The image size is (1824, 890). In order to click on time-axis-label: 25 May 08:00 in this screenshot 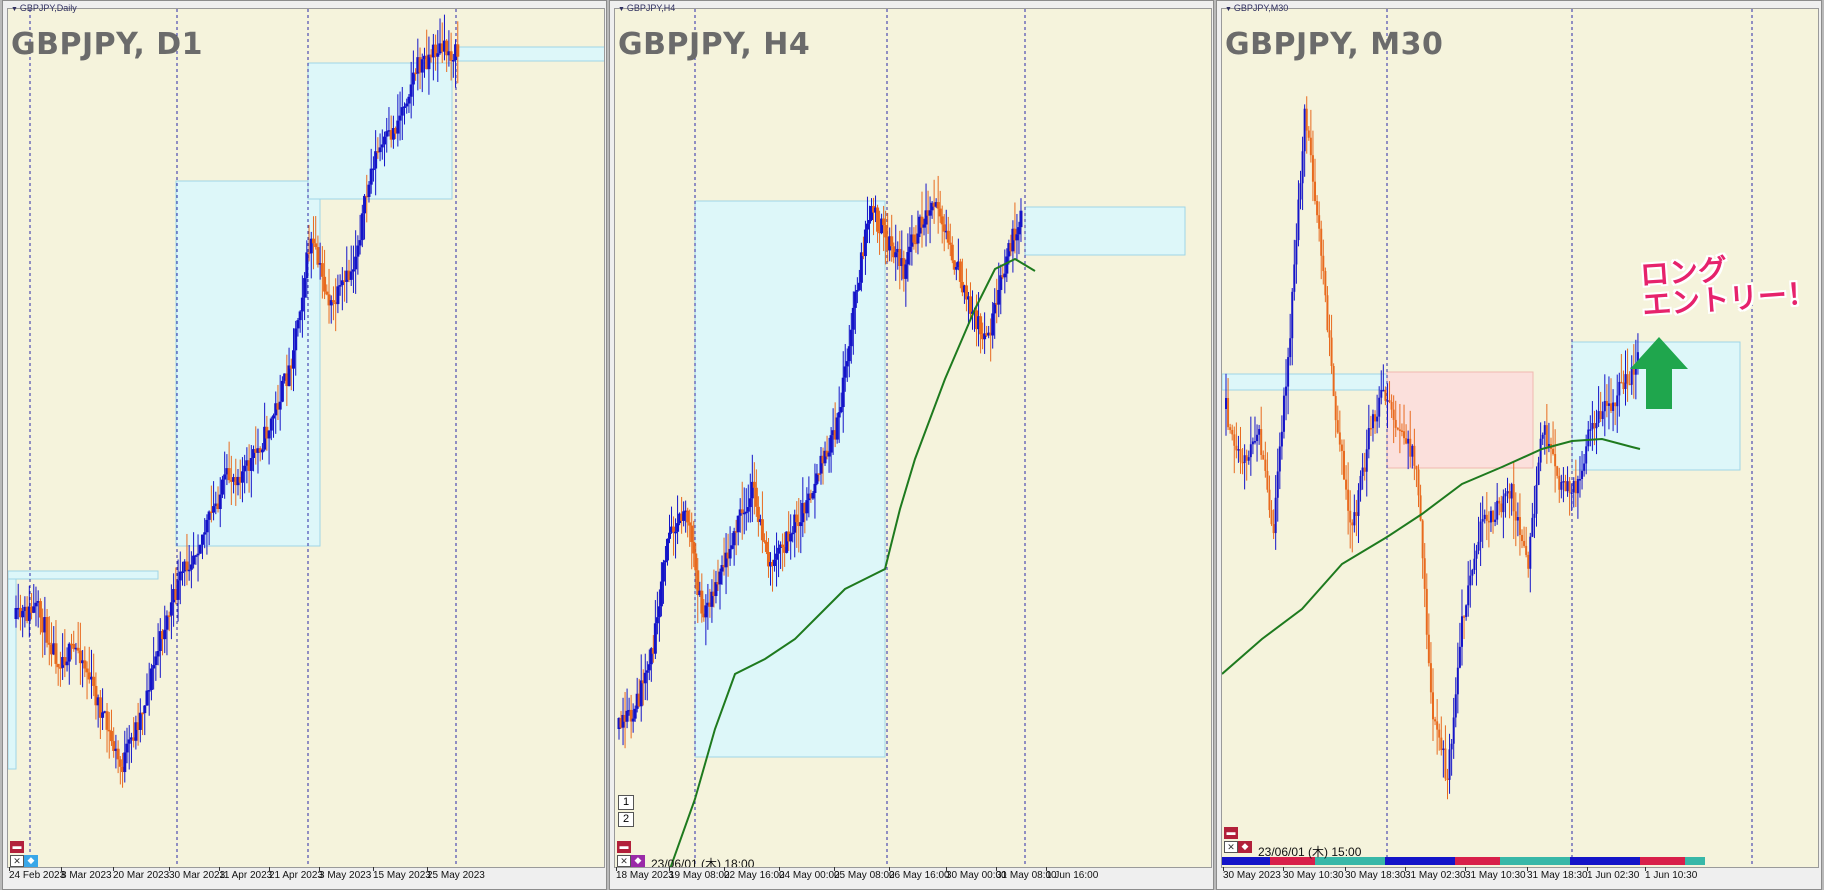, I will do `click(864, 875)`.